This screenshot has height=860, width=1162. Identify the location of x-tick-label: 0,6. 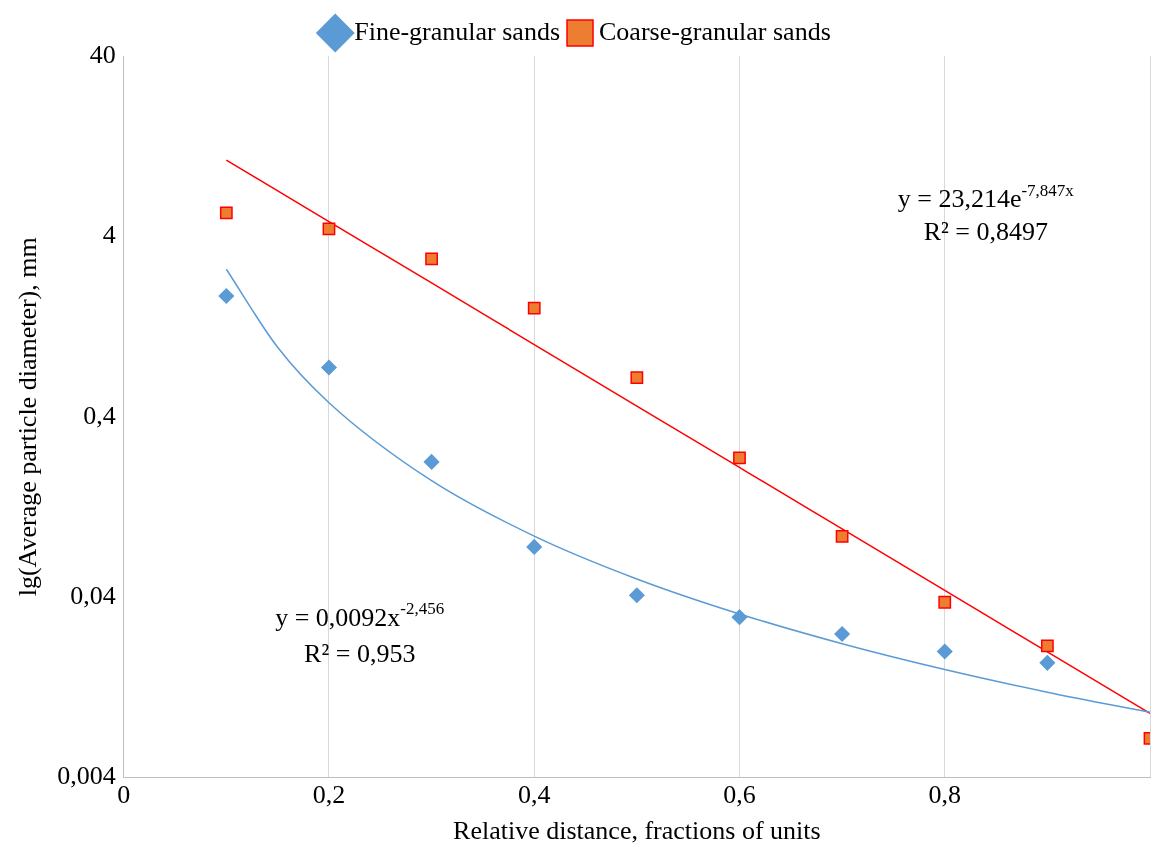
(739, 795).